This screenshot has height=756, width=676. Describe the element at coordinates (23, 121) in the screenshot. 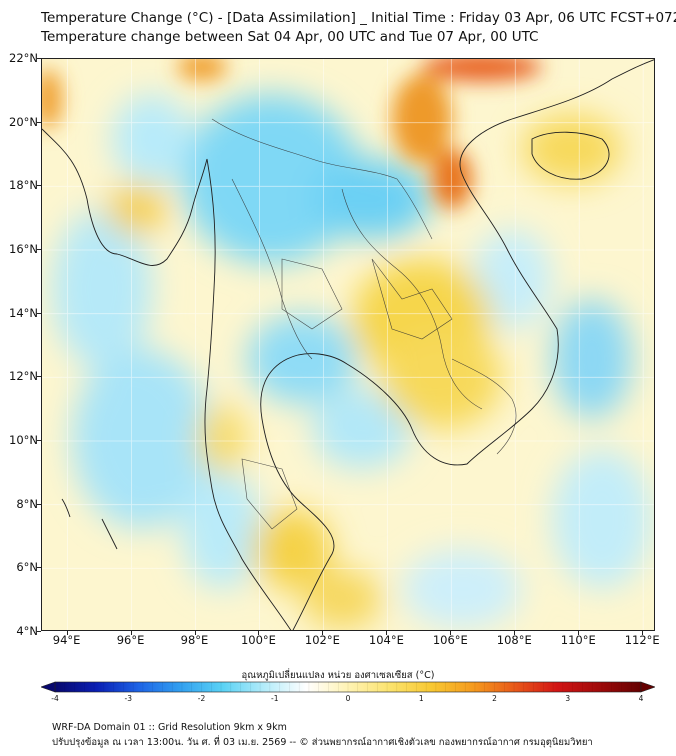

I see `latitude-label: 20°N` at that location.